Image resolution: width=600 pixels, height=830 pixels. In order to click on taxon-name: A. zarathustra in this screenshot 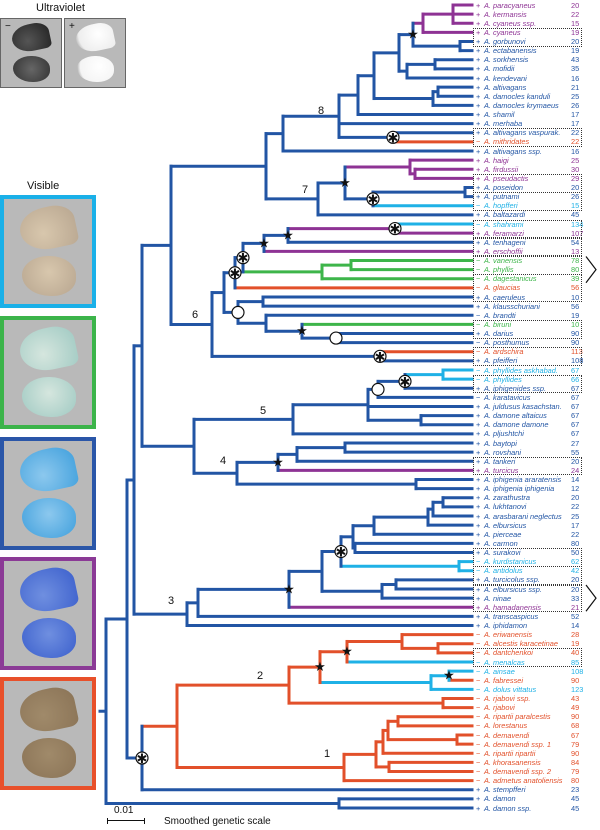, I will do `click(507, 498)`.